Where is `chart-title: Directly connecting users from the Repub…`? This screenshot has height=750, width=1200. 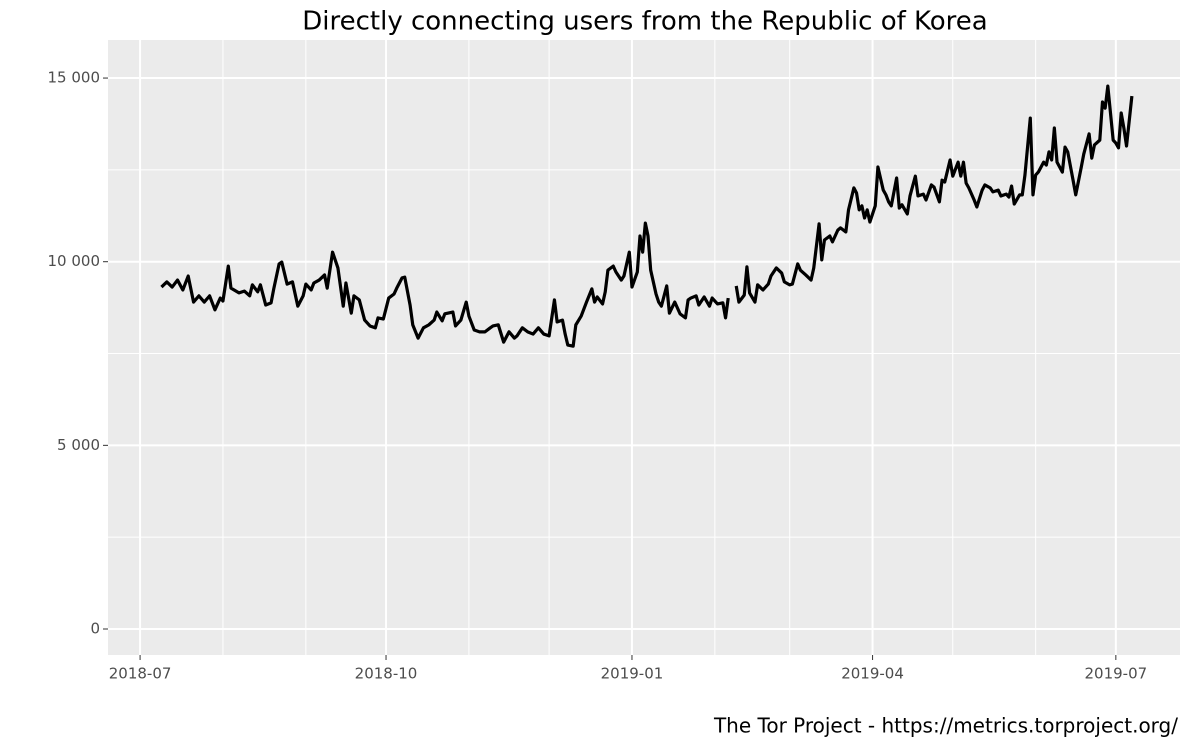 chart-title: Directly connecting users from the Repub… is located at coordinates (644, 22).